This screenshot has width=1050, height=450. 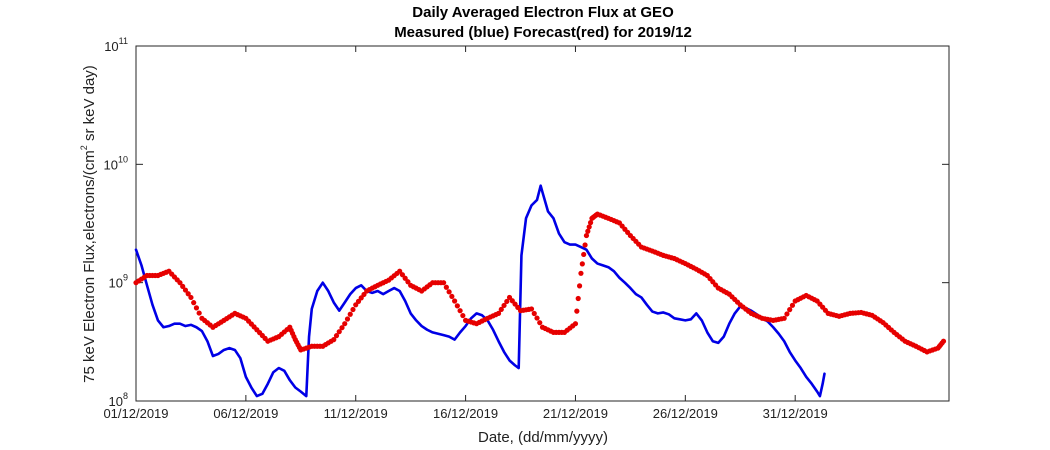 I want to click on x-tick-label: 26/12/2019, so click(x=685, y=413).